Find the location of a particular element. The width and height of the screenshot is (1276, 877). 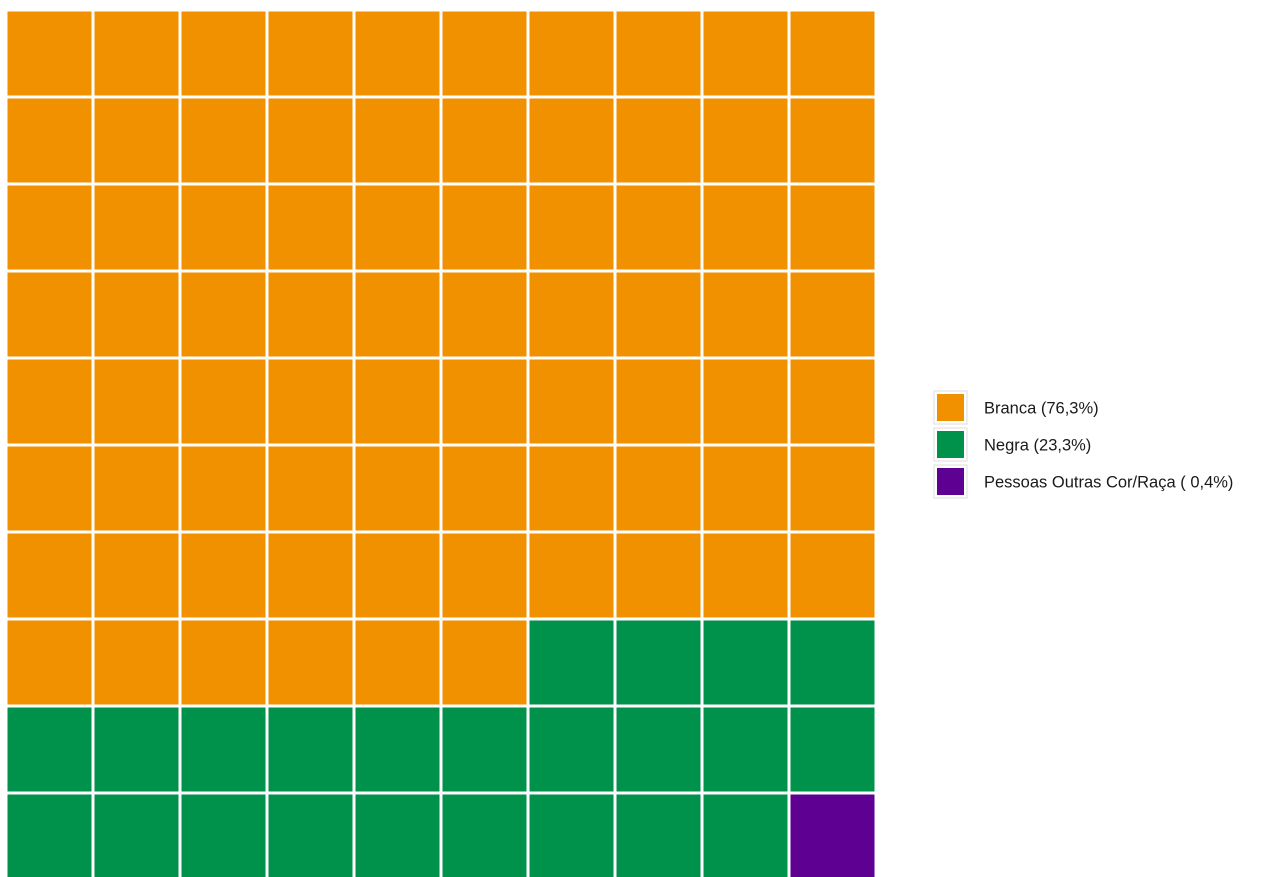

waffle-cell-pessoas-outras-cor-ra-a is located at coordinates (832, 835).